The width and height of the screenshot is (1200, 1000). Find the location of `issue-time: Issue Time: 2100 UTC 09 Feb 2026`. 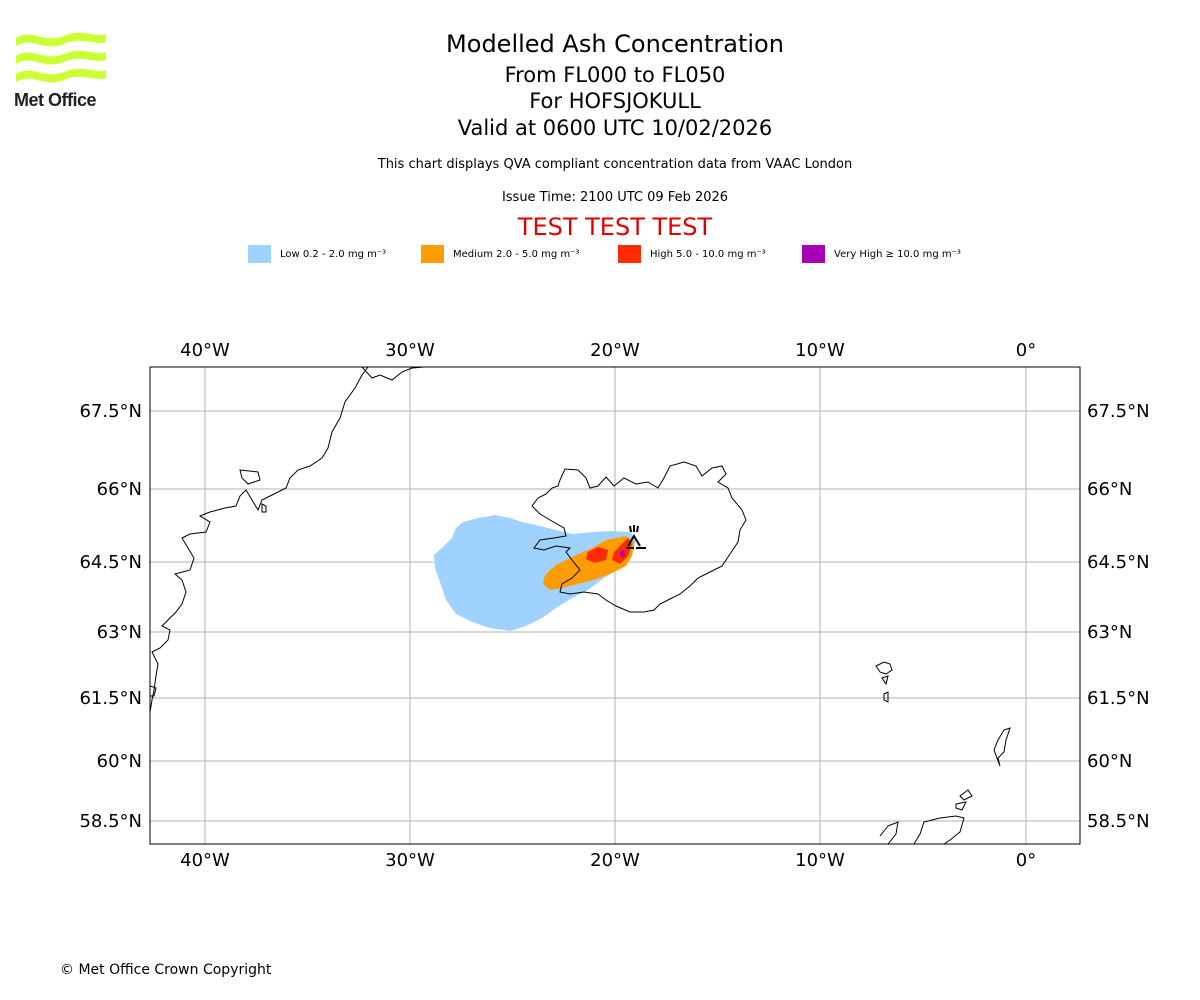

issue-time: Issue Time: 2100 UTC 09 Feb 2026 is located at coordinates (615, 197).